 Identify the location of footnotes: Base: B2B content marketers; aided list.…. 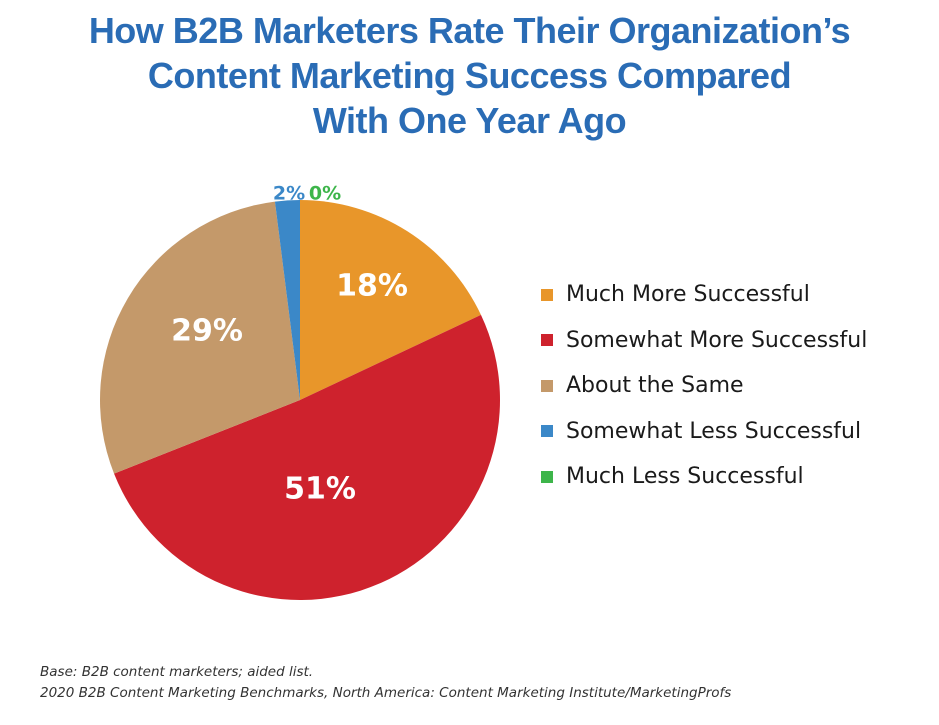
(385, 683).